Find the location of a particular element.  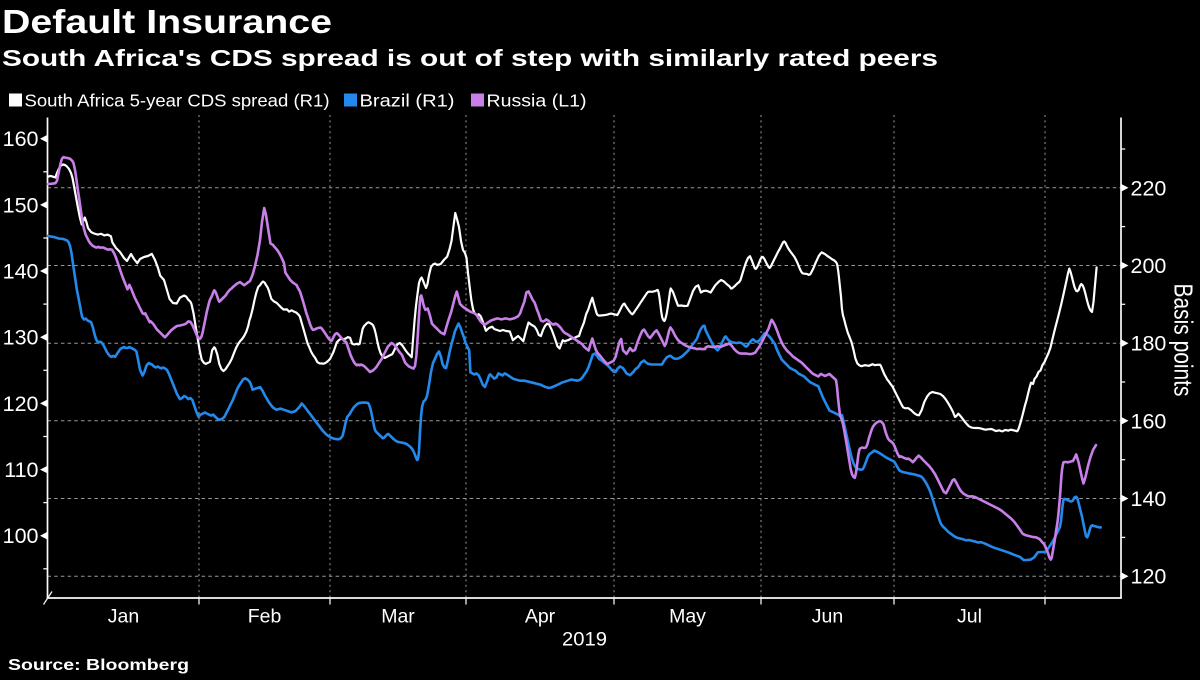

svg-text: Source: Bloomberg is located at coordinates (98, 665).